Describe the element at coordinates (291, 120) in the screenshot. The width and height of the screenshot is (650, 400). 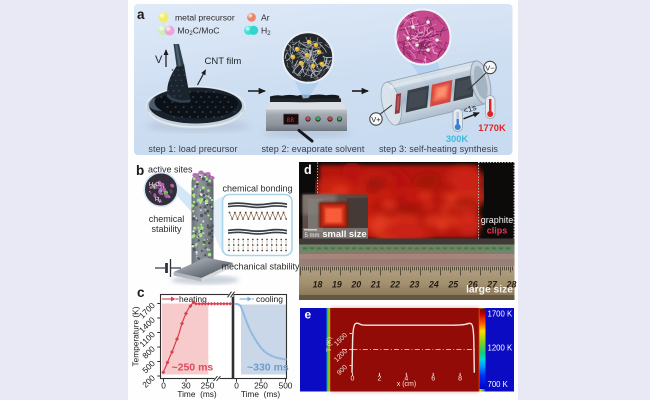
I see `svg-text: 88` at that location.